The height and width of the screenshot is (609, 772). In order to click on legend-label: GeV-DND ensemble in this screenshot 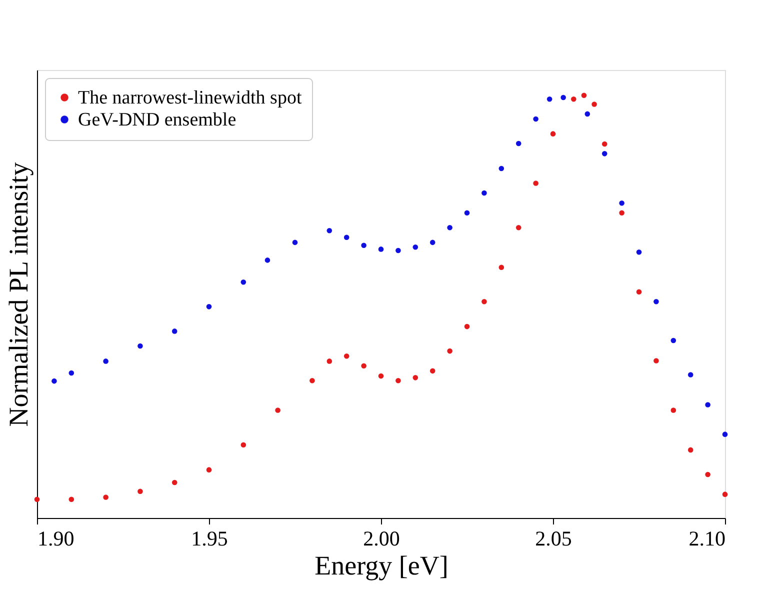, I will do `click(157, 120)`.